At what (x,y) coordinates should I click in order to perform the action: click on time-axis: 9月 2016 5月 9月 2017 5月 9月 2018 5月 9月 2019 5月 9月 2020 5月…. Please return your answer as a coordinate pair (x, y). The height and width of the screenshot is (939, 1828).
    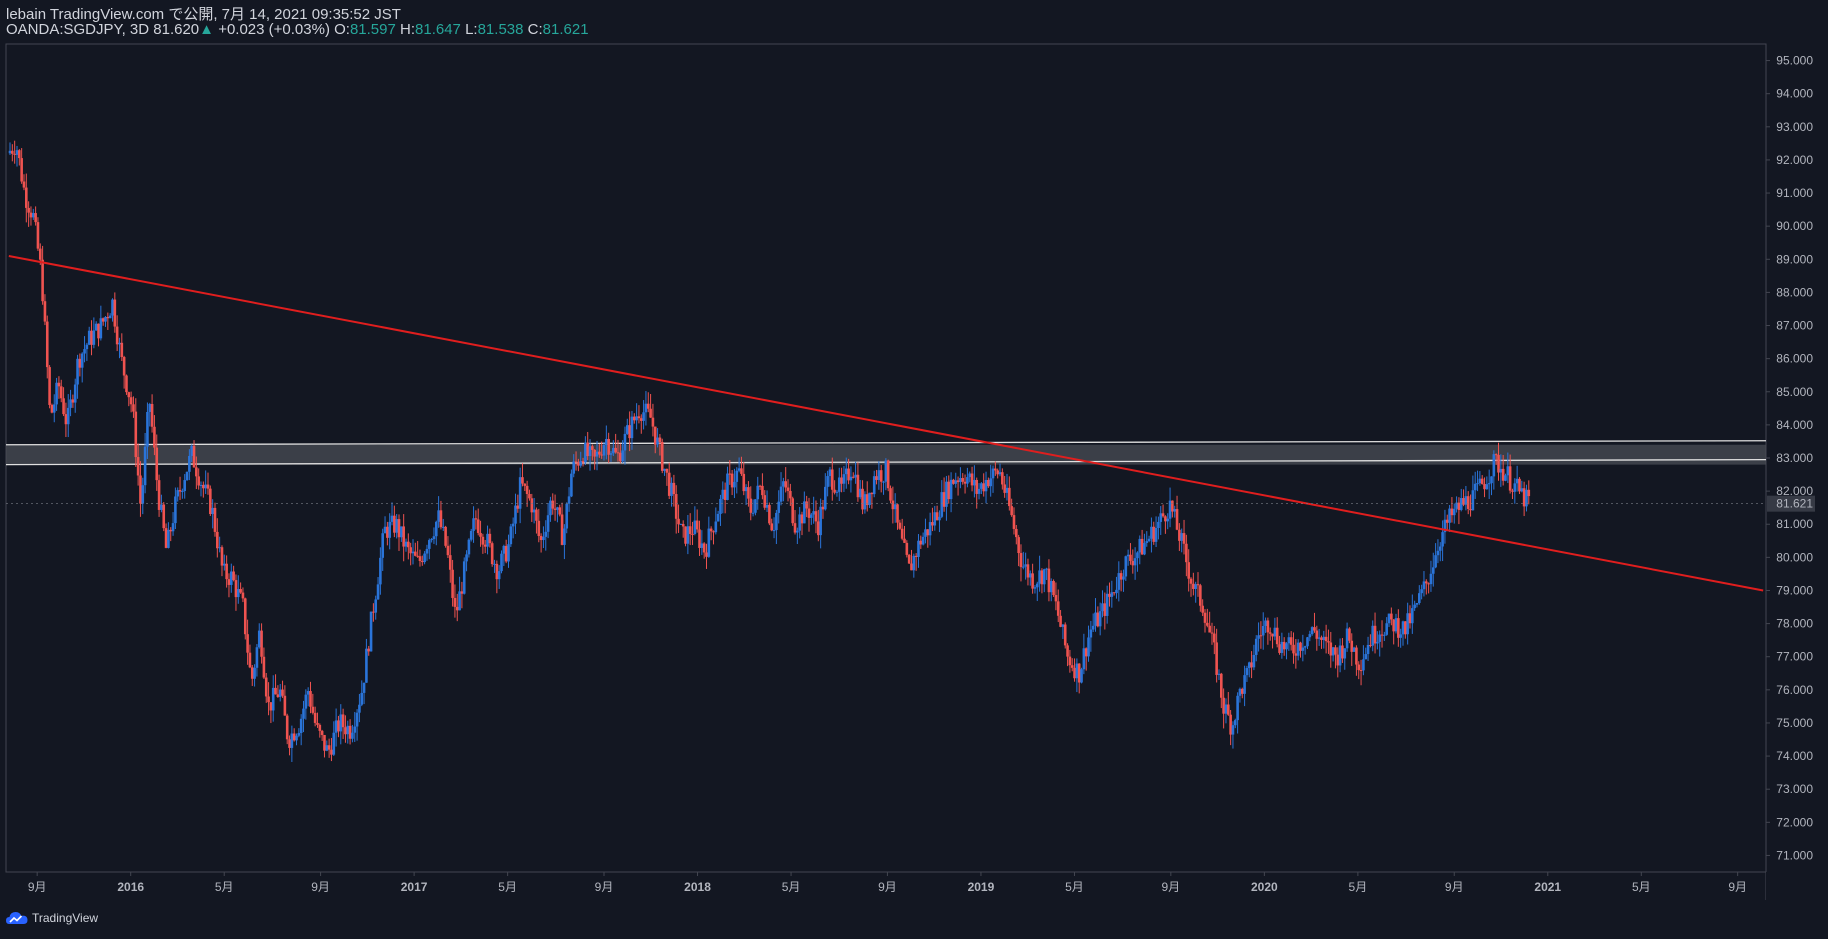
    Looking at the image, I should click on (887, 883).